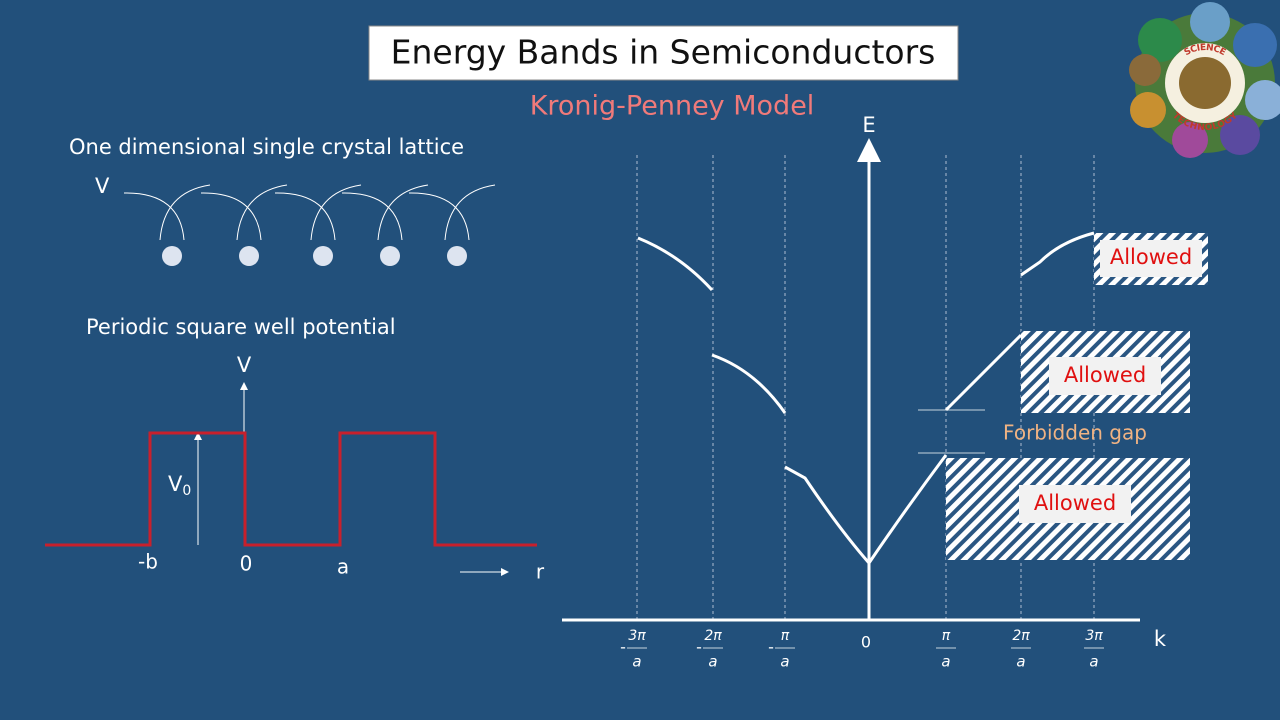  What do you see at coordinates (175, 484) in the screenshot?
I see `v0-main: V` at bounding box center [175, 484].